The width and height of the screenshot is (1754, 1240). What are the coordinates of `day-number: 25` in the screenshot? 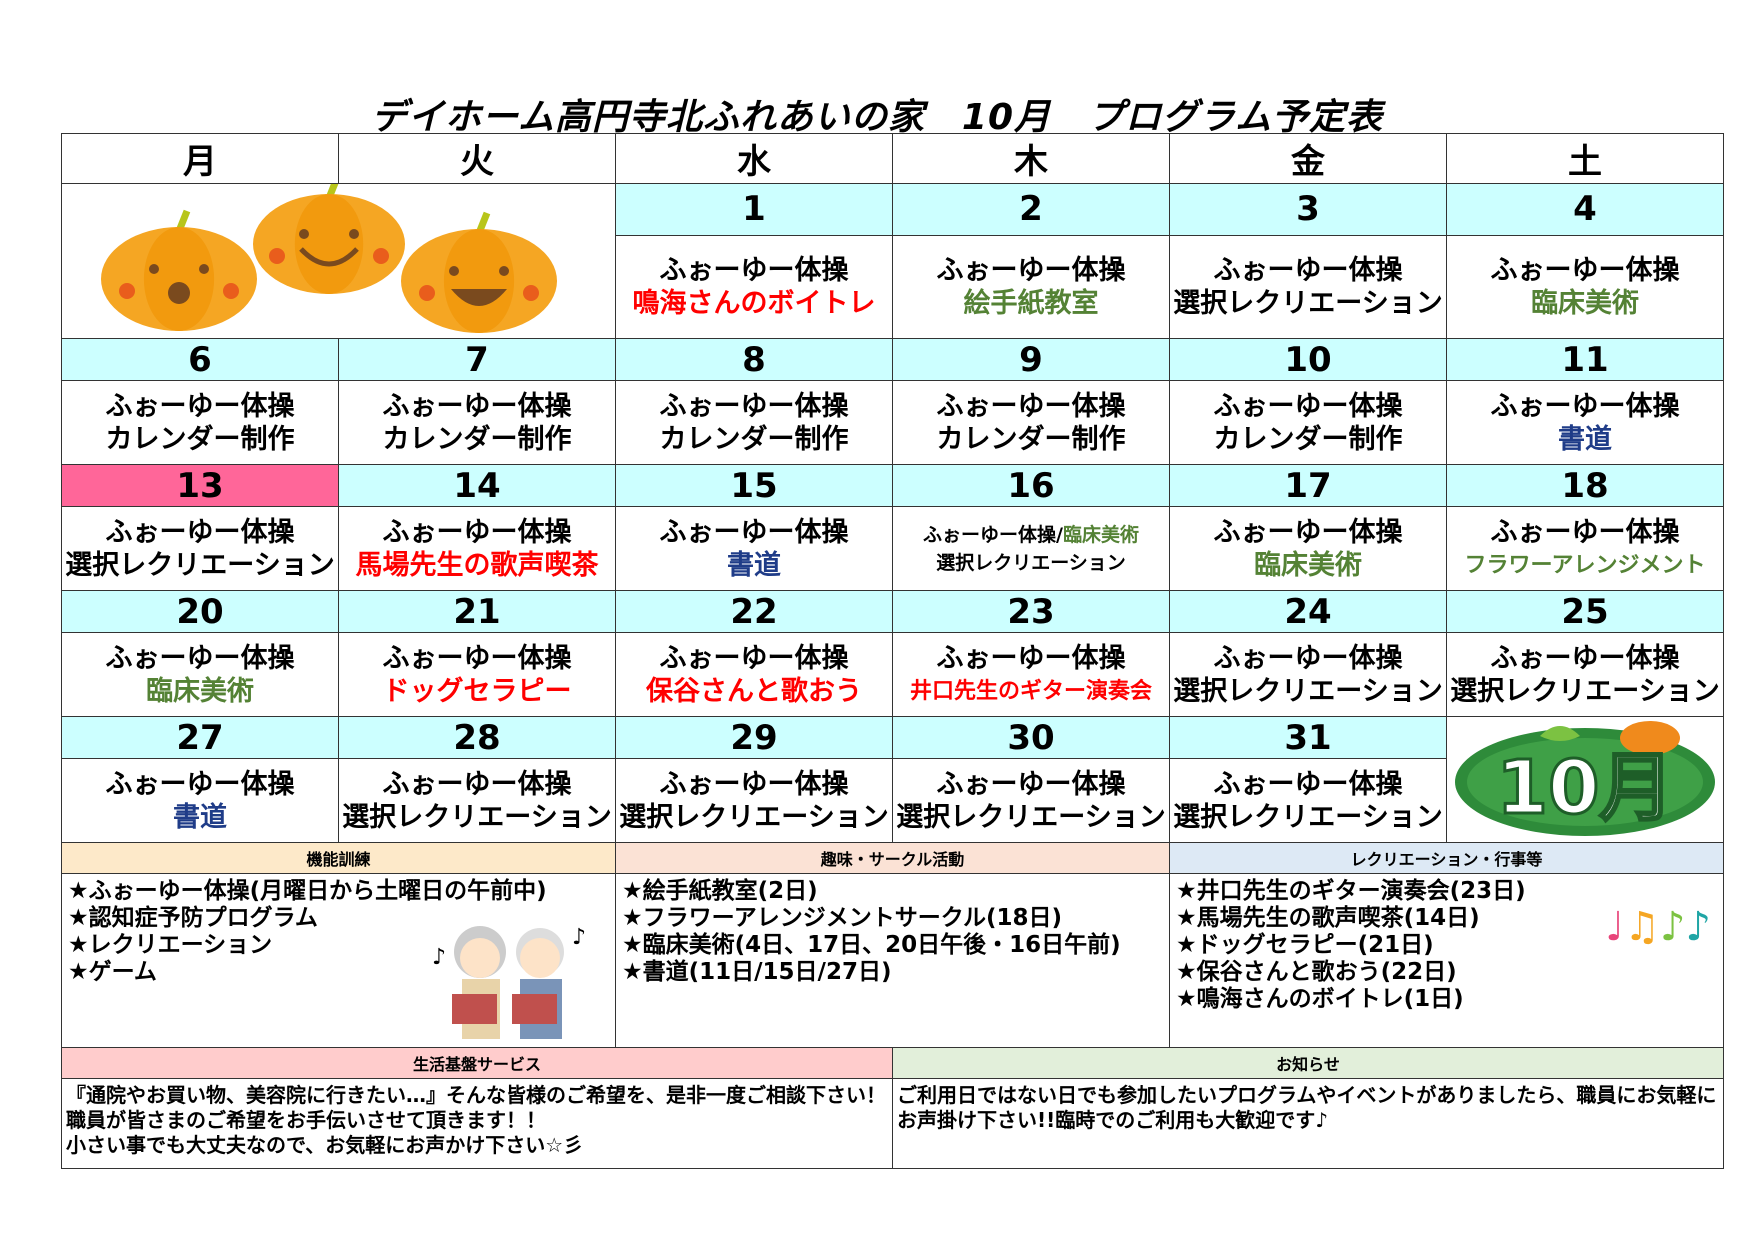 It's located at (1585, 611).